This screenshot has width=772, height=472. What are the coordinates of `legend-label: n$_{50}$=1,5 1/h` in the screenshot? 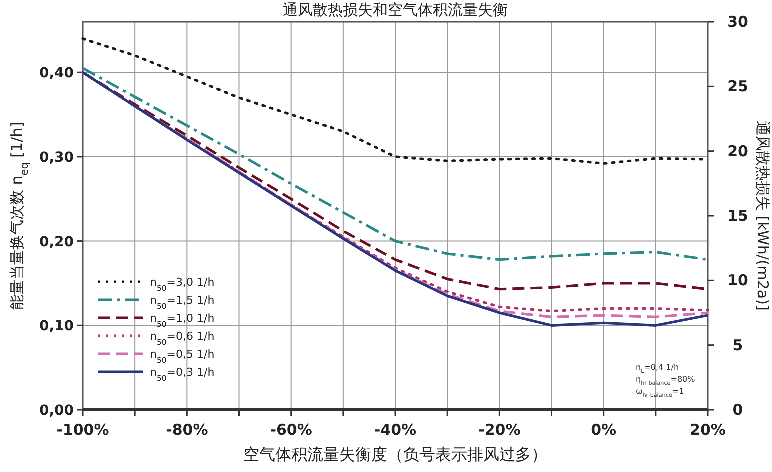 It's located at (182, 302).